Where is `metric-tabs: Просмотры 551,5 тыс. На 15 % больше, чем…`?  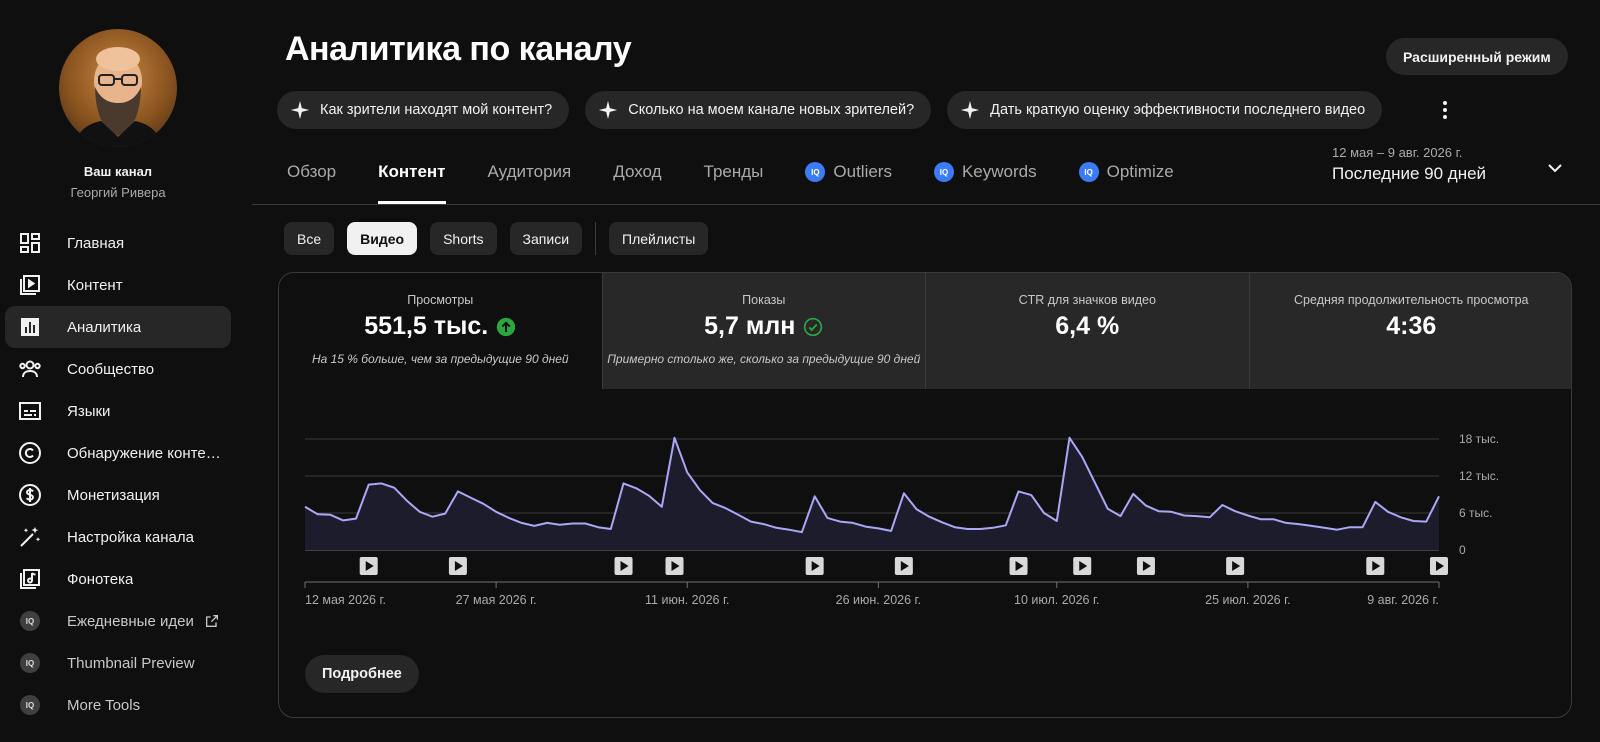 metric-tabs: Просмотры 551,5 тыс. На 15 % больше, чем… is located at coordinates (925, 331).